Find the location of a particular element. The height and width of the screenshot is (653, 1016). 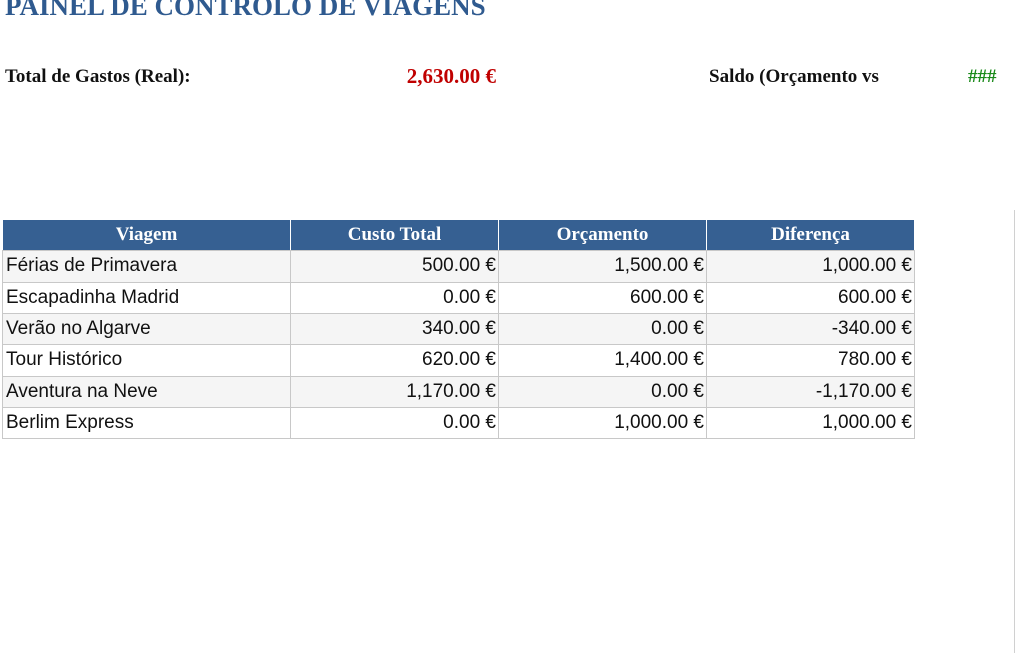

column-header: Custo Total is located at coordinates (394, 235).